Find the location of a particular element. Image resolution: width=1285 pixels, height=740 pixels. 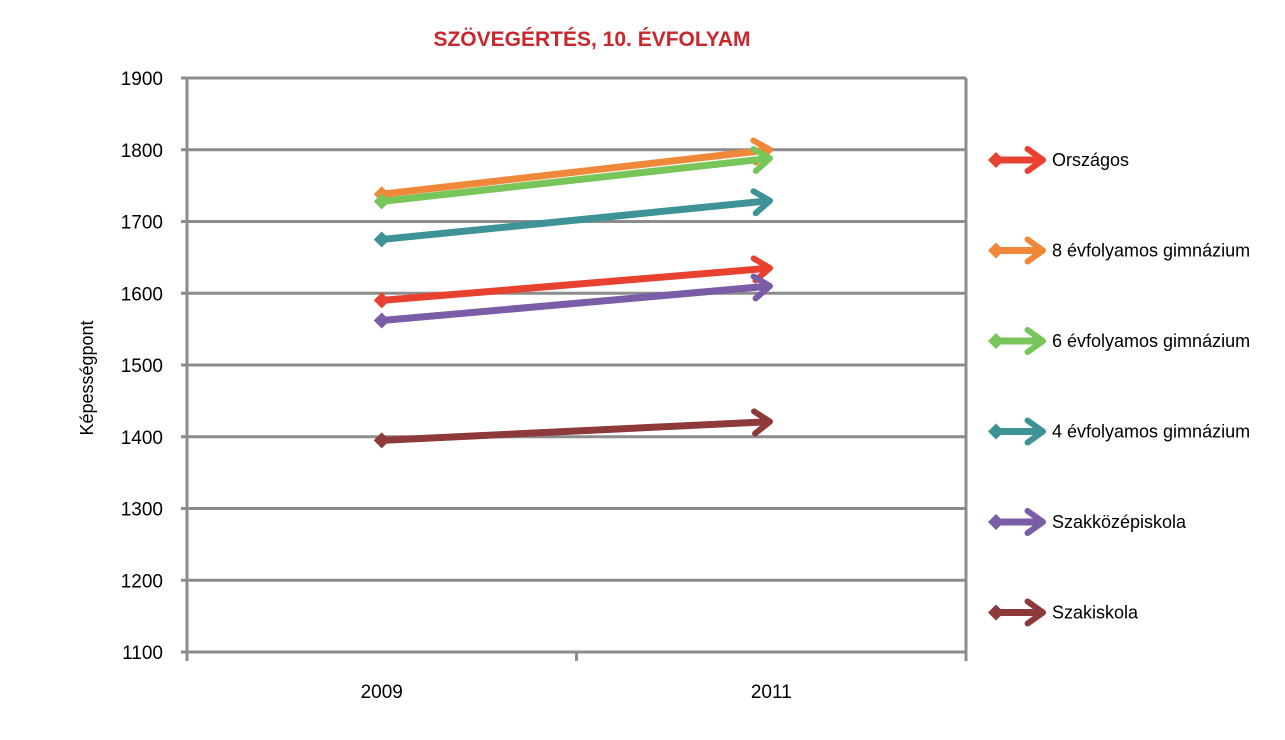

chart-title: SZÖVEGÉRTÉS, 10. ÉVFOLYAM is located at coordinates (591, 39).